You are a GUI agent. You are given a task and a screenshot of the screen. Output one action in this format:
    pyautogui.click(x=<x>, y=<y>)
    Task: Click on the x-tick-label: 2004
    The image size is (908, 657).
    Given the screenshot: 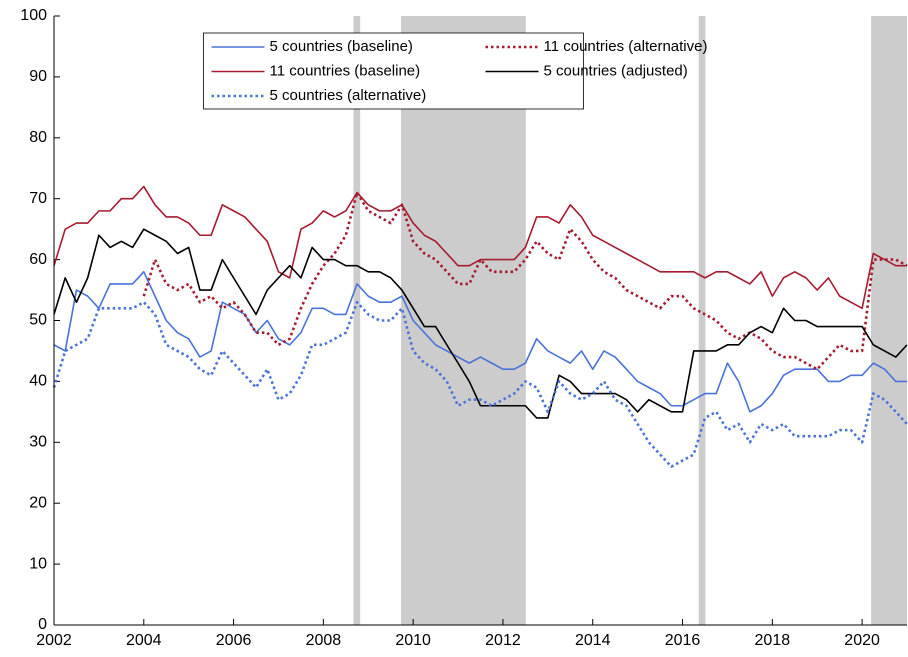 What is the action you would take?
    pyautogui.click(x=144, y=640)
    